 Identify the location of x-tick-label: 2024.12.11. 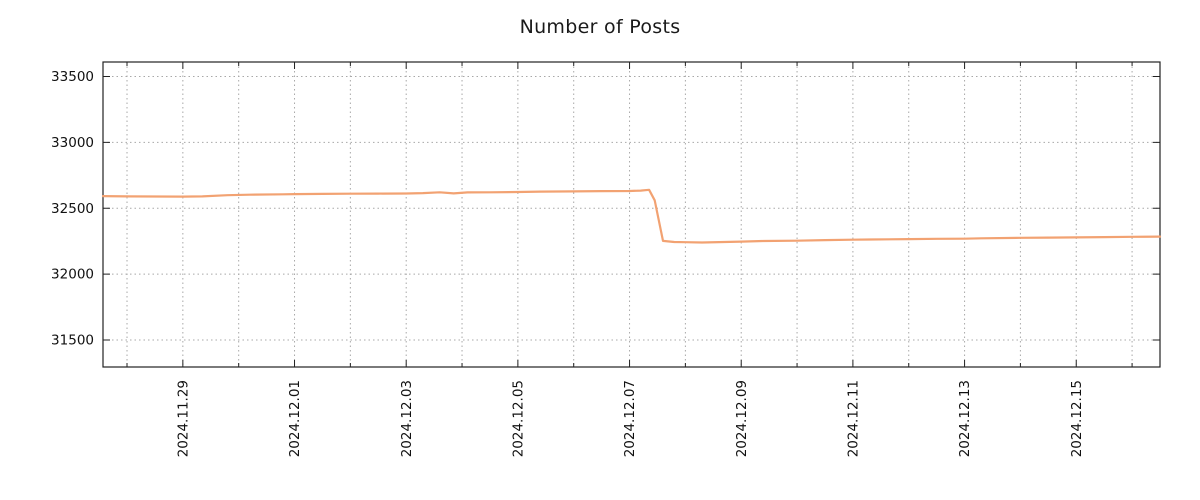
(853, 418).